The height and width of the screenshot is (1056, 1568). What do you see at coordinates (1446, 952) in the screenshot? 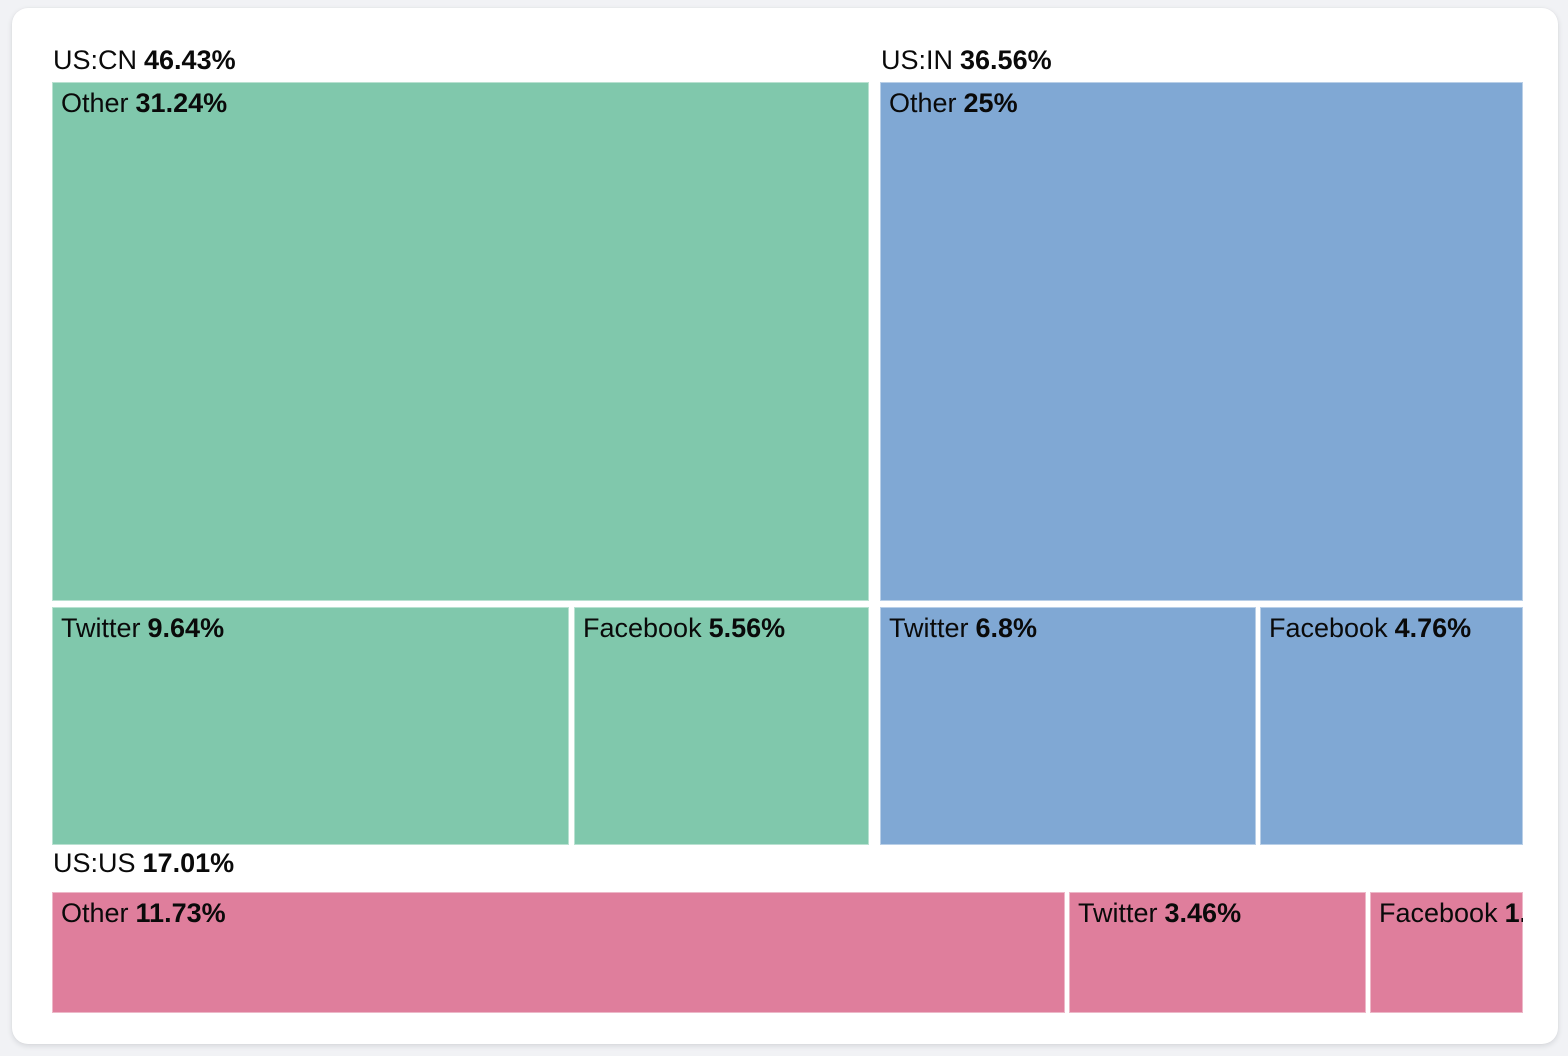
I see `treemap-cell-us-us-facebook: Facebook 1.81%` at bounding box center [1446, 952].